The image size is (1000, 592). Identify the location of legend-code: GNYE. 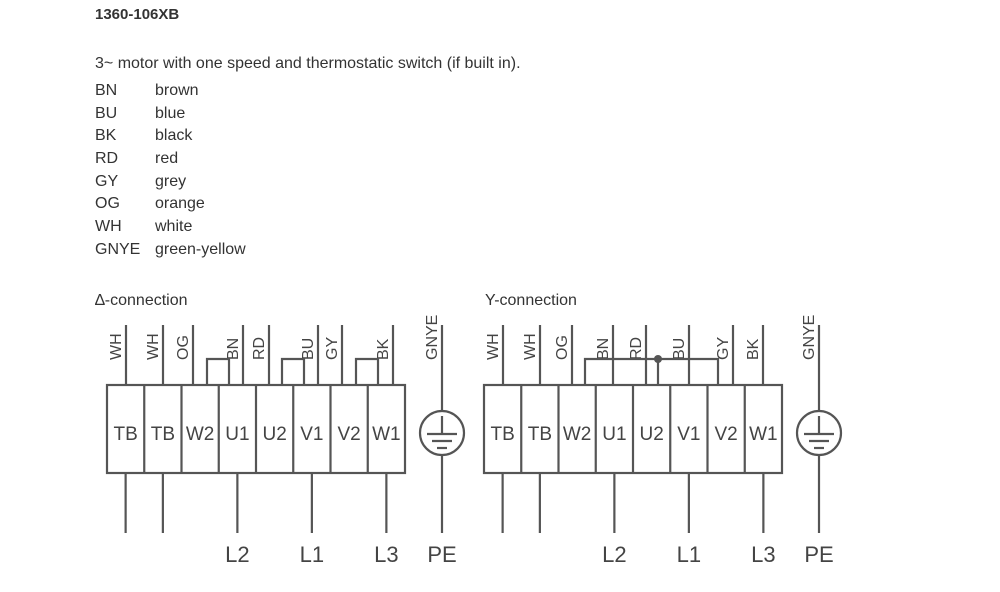
(118, 249).